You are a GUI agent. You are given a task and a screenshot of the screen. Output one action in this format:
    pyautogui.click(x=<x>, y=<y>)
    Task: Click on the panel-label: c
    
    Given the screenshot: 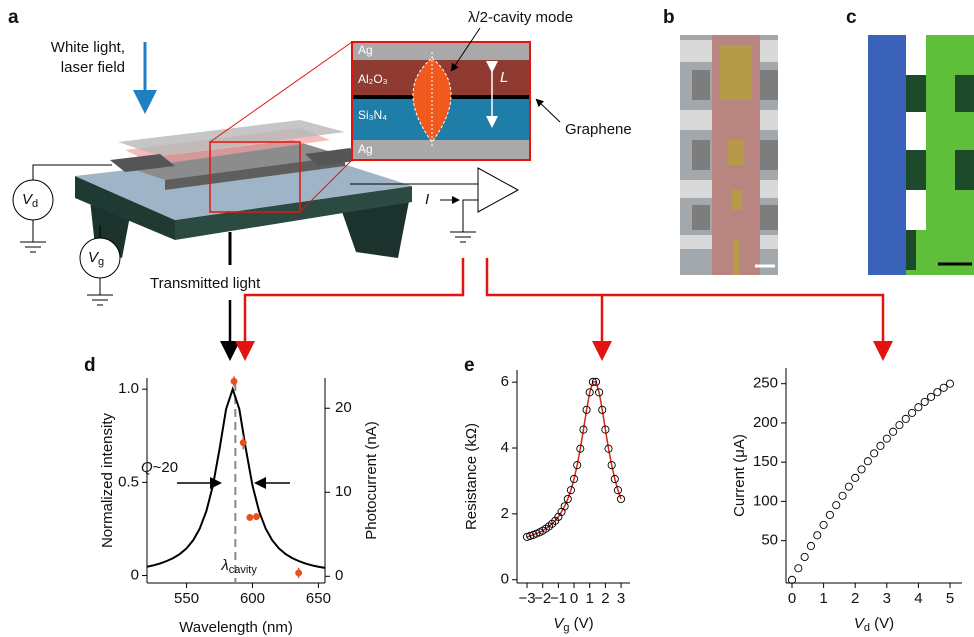 What is the action you would take?
    pyautogui.click(x=851, y=17)
    